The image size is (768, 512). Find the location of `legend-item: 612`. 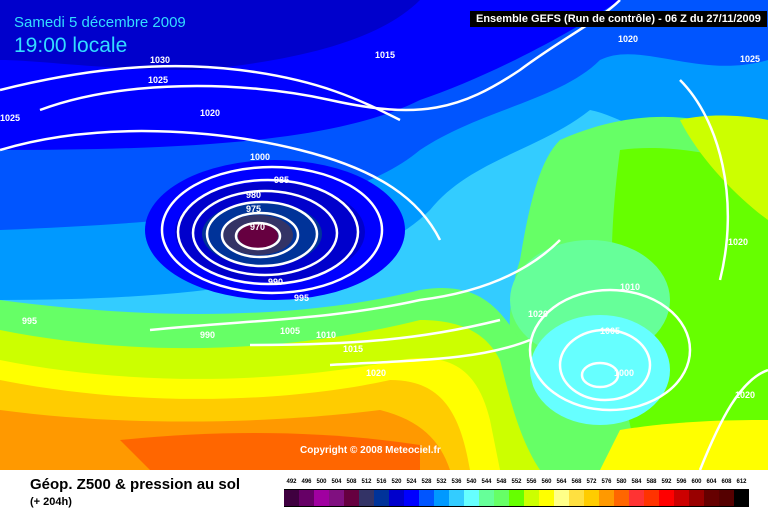

legend-item: 612 is located at coordinates (741, 493).